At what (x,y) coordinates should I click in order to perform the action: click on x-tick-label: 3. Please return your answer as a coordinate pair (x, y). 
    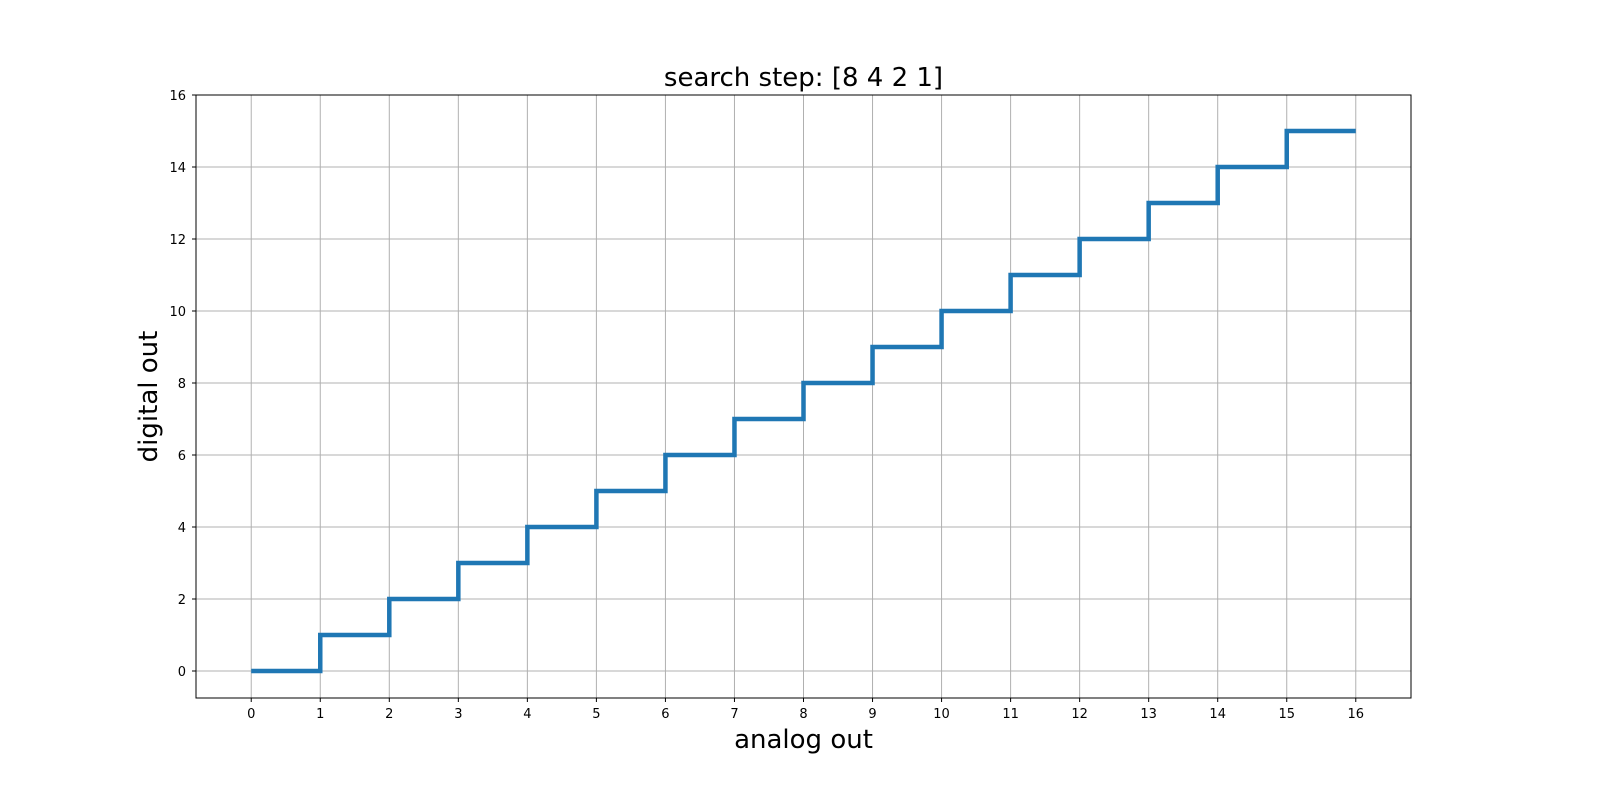
    Looking at the image, I should click on (458, 714).